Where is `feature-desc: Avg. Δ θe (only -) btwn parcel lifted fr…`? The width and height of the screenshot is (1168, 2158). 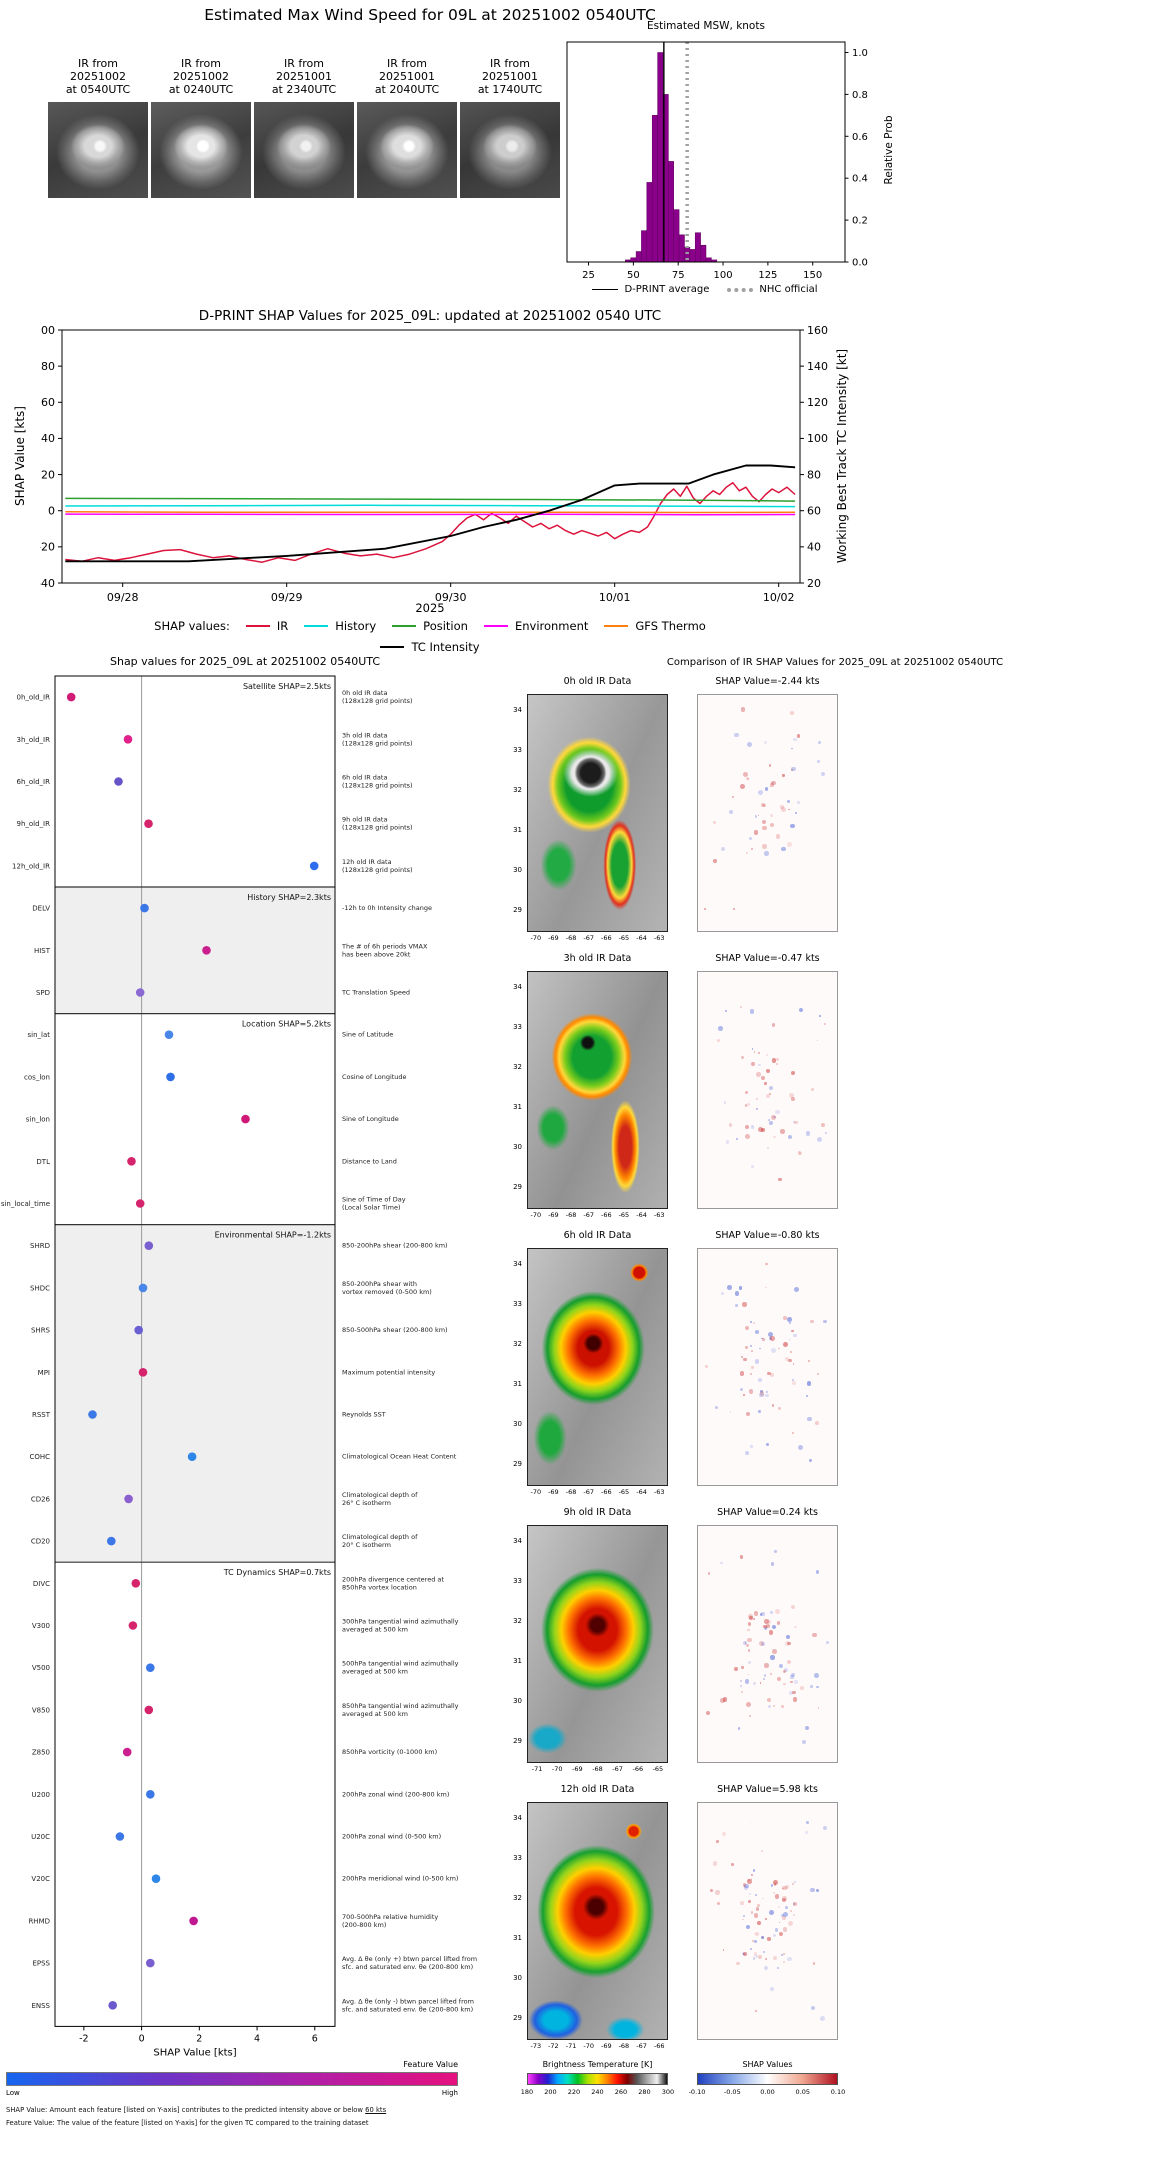 feature-desc: Avg. Δ θe (only -) btwn parcel lifted fr… is located at coordinates (408, 2001).